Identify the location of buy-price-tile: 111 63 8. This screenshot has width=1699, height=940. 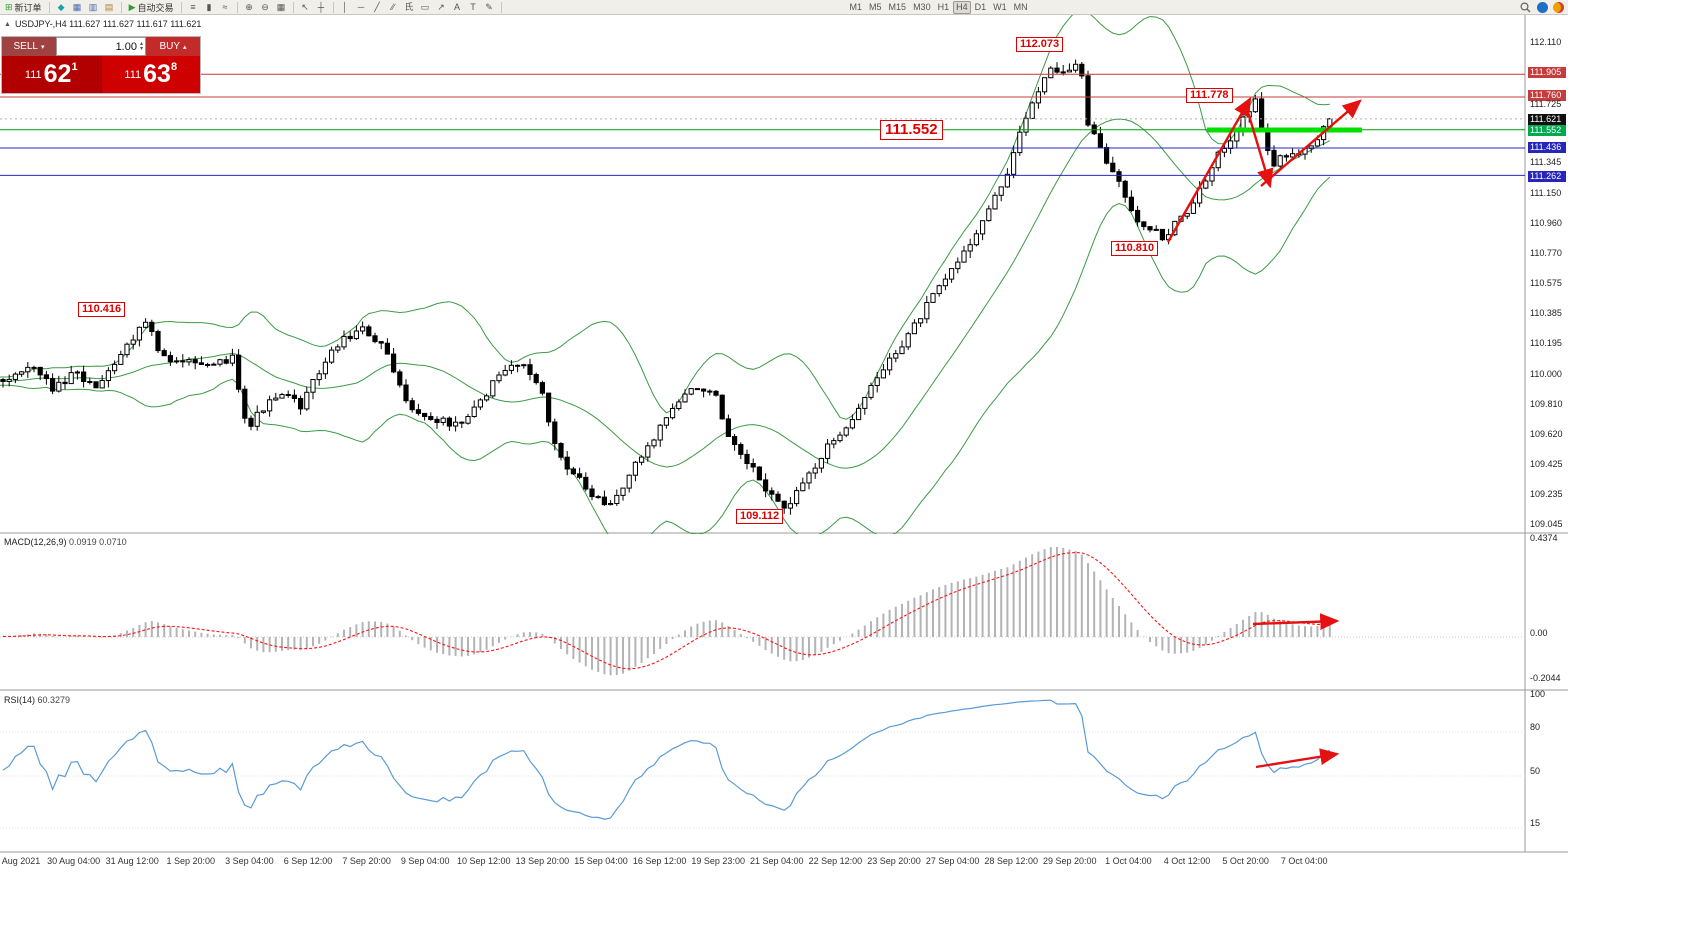
(150, 74).